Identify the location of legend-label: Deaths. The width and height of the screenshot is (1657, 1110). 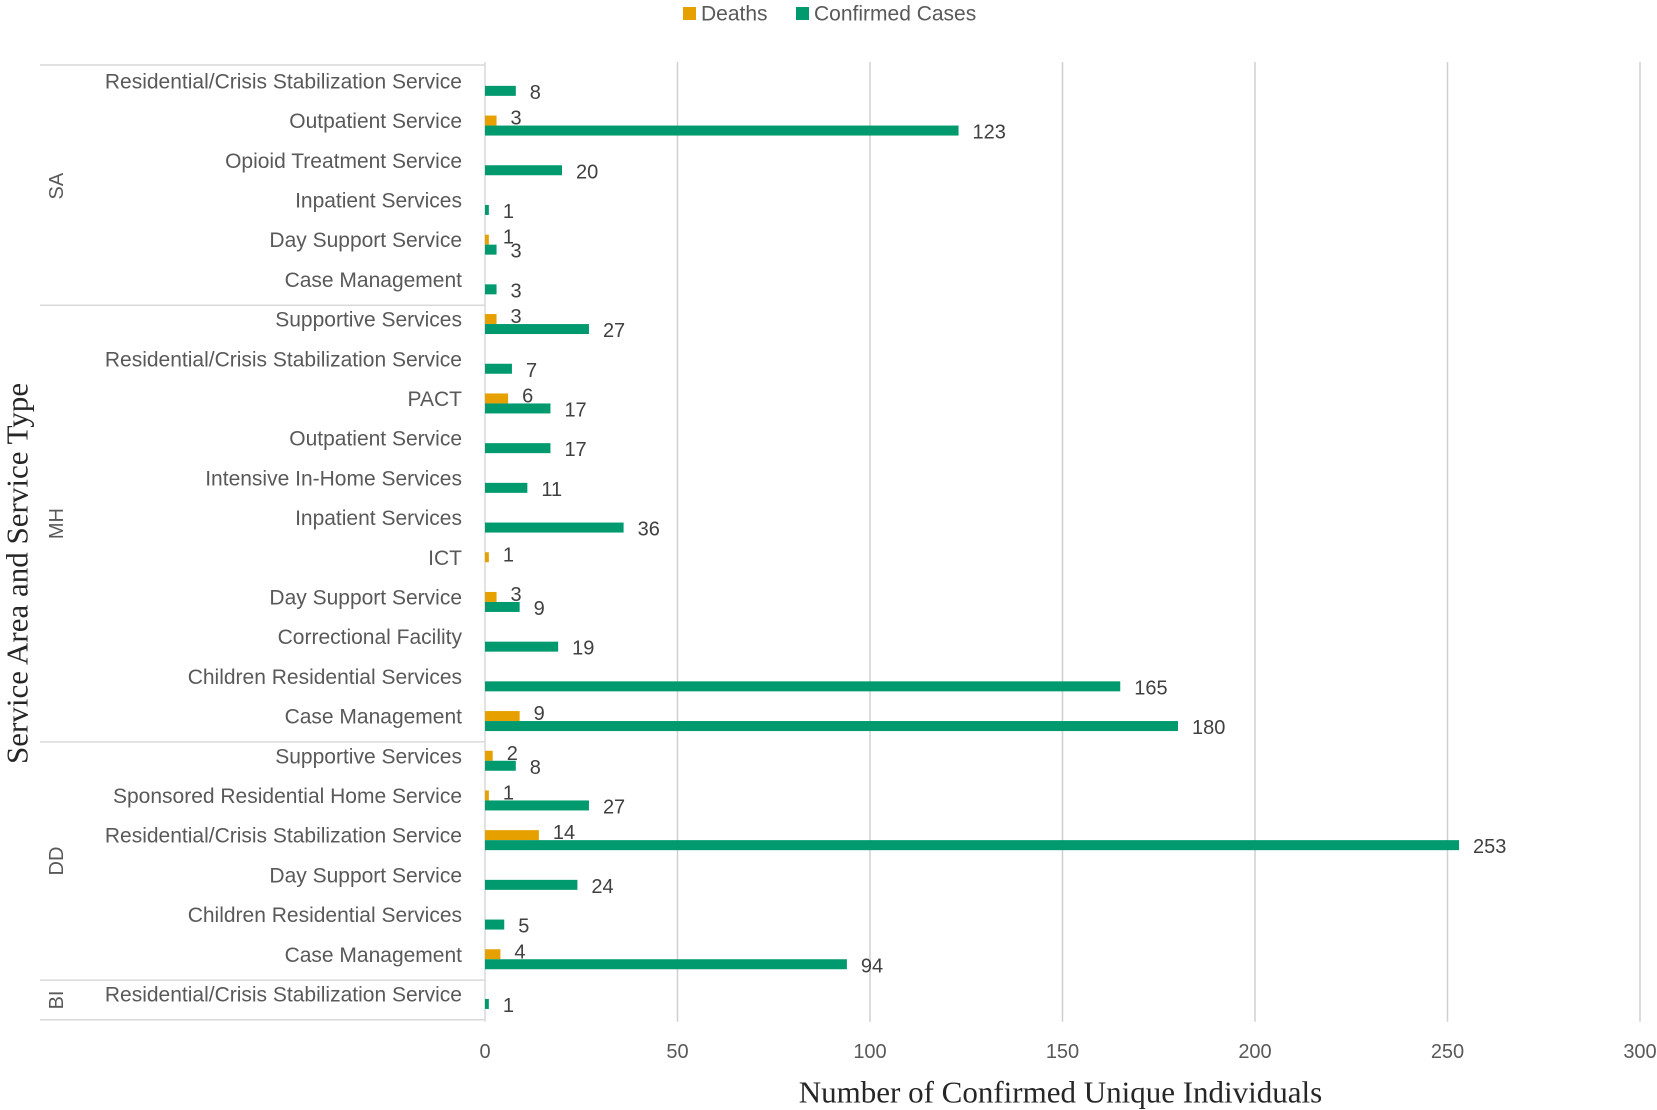
(734, 14).